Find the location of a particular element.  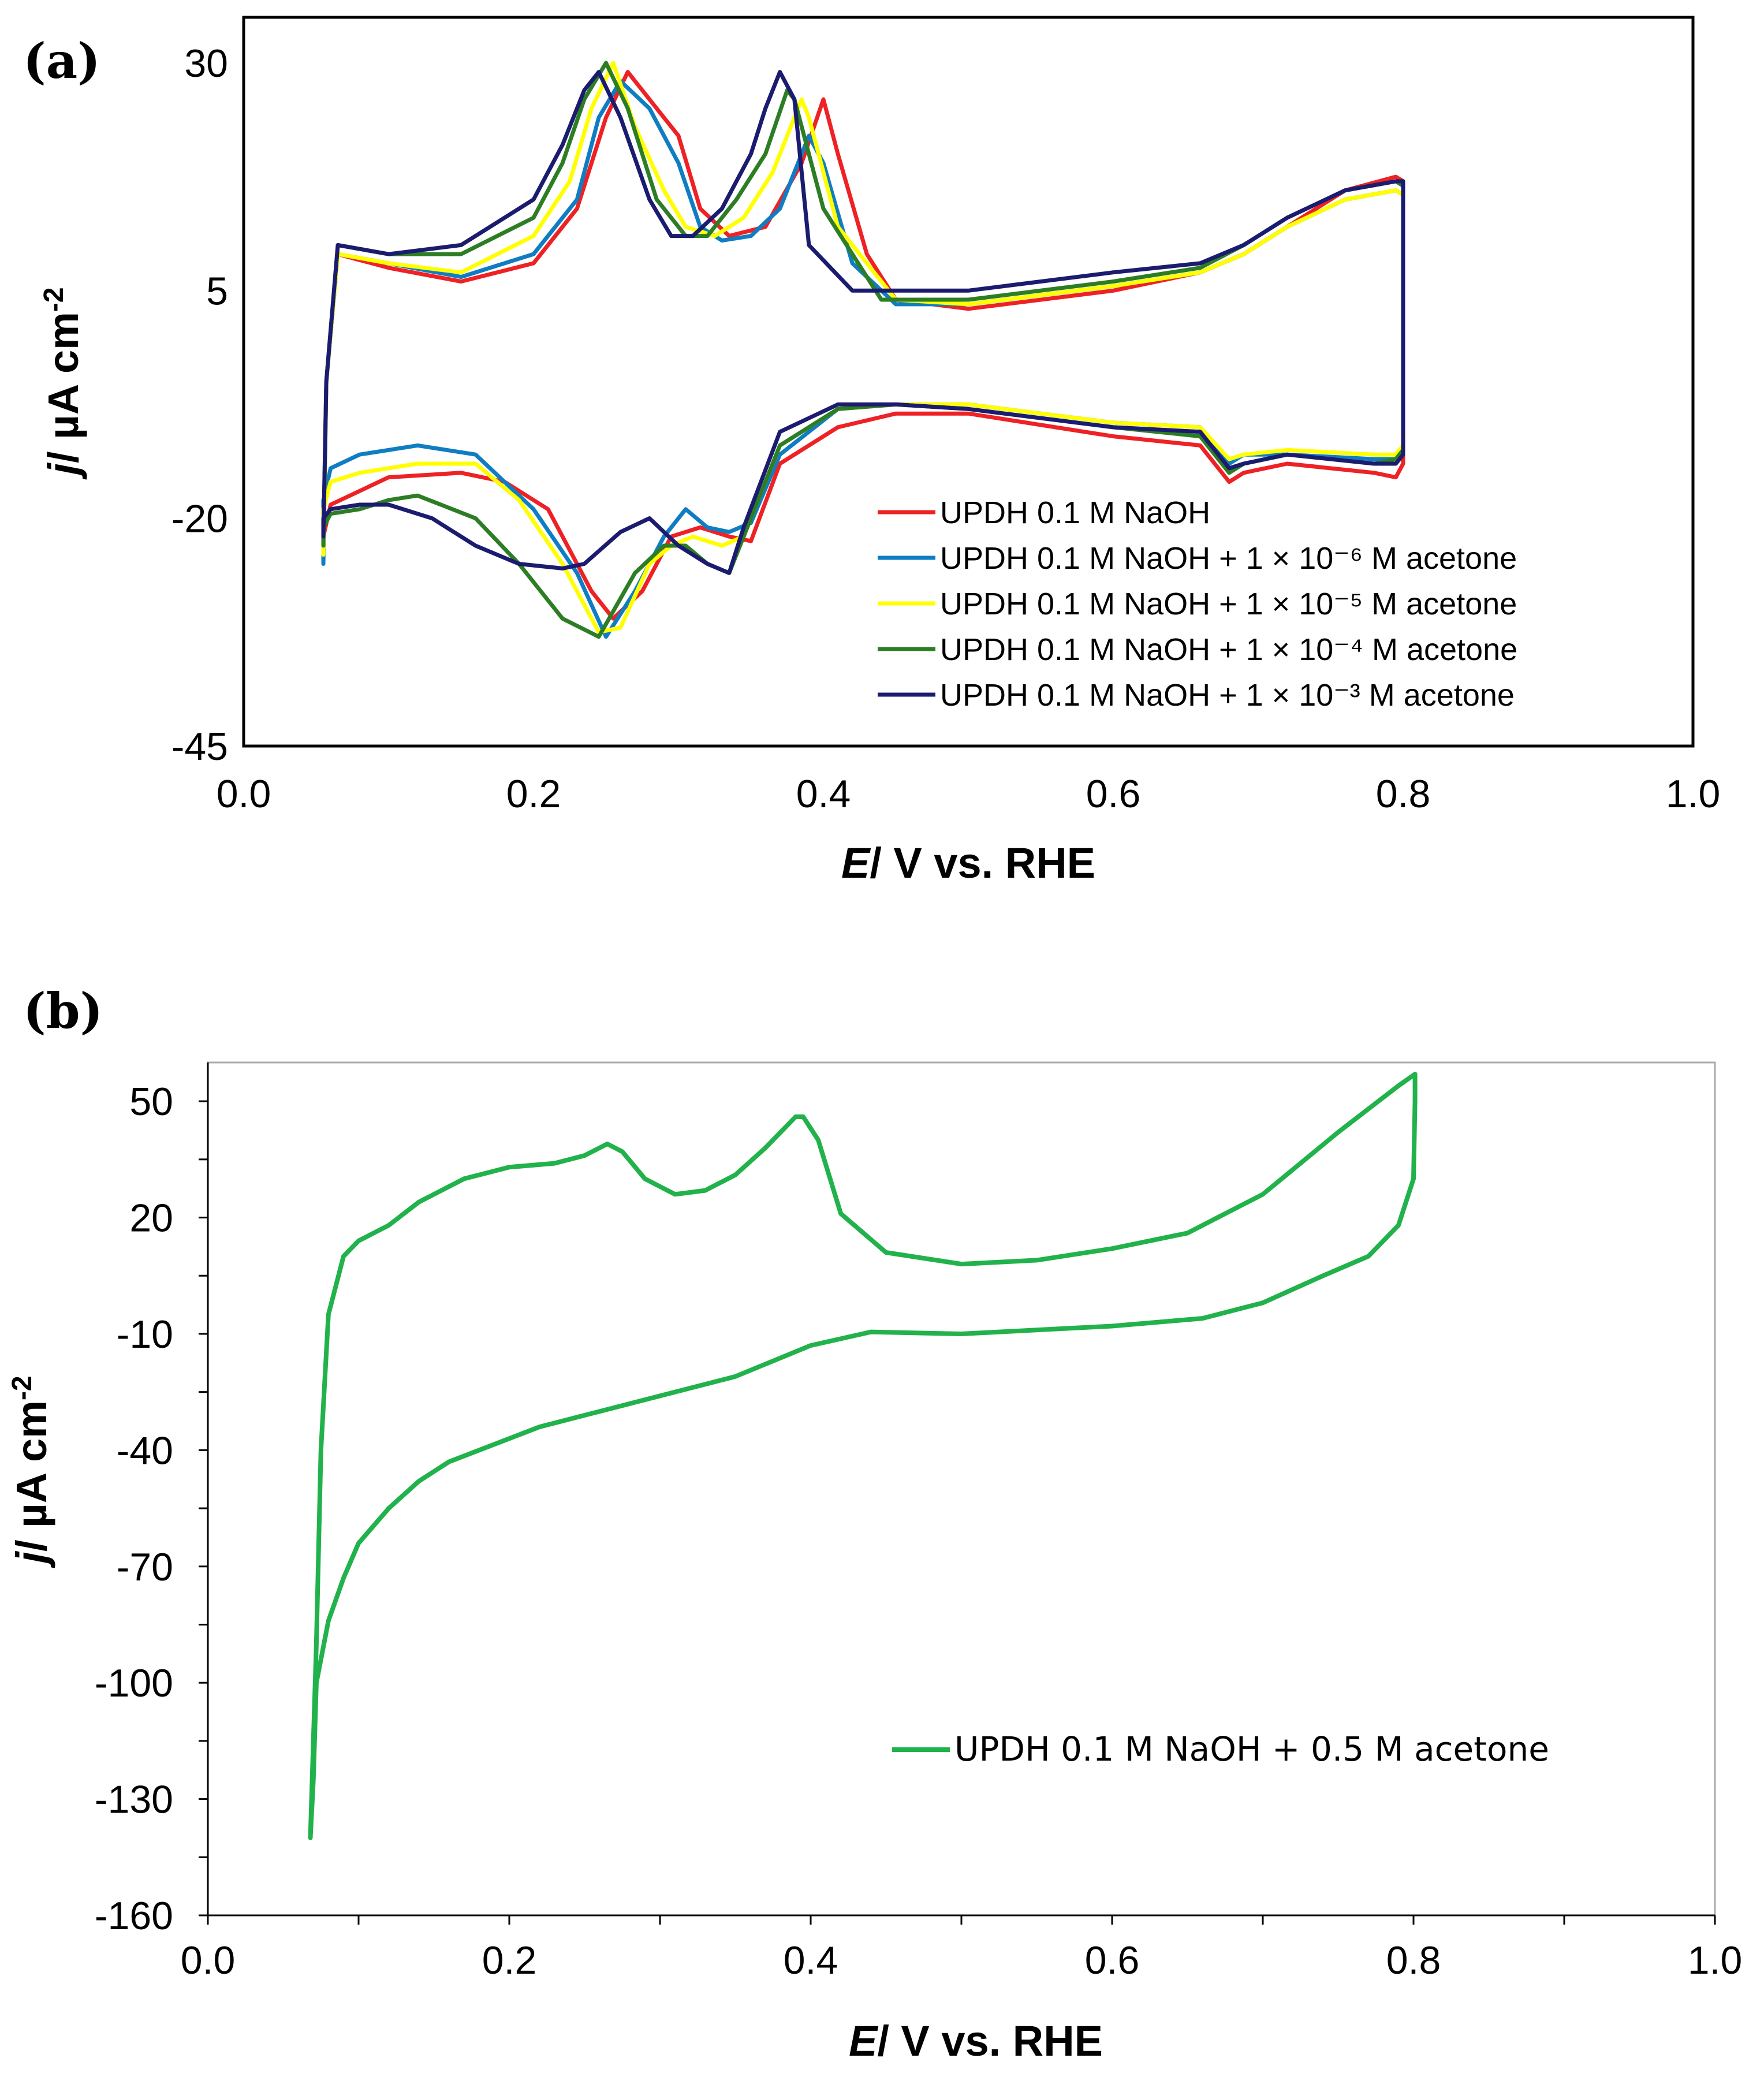

panel-b-y-axis-sup: -2 is located at coordinates (22, 1388).